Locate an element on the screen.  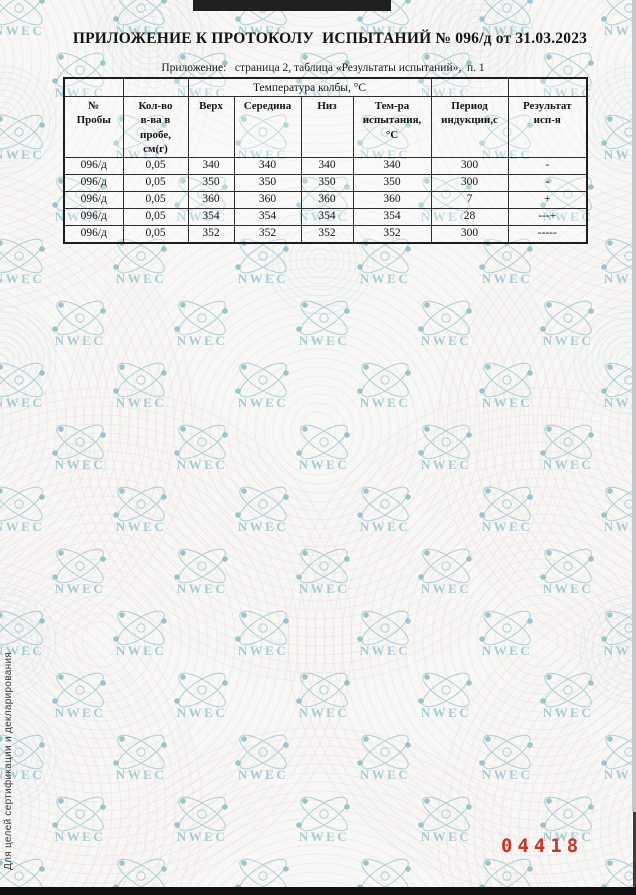
scan-edge-right is located at coordinates (634, 406).